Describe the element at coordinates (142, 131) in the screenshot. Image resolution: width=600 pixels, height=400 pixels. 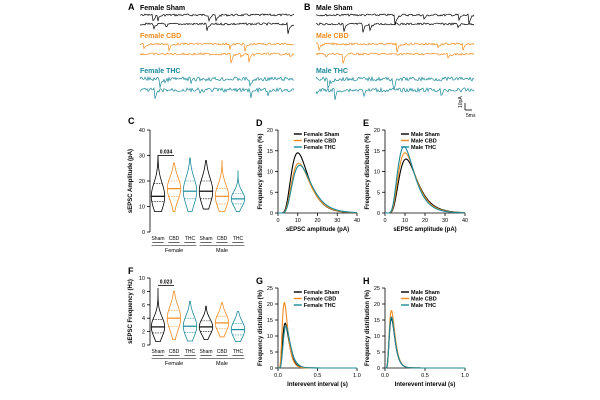
I see `y-tick-label: 40` at that location.